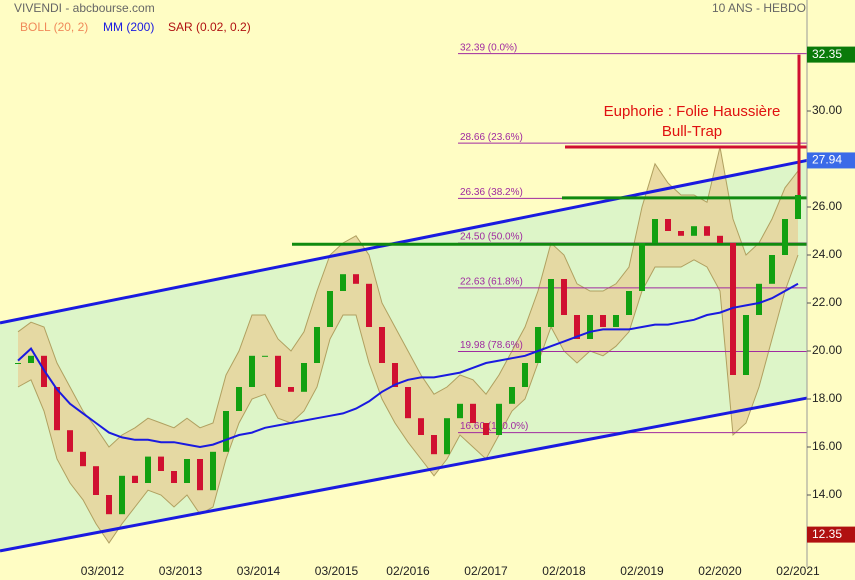 The image size is (855, 580). What do you see at coordinates (827, 110) in the screenshot?
I see `y-tick-label: 30.00` at bounding box center [827, 110].